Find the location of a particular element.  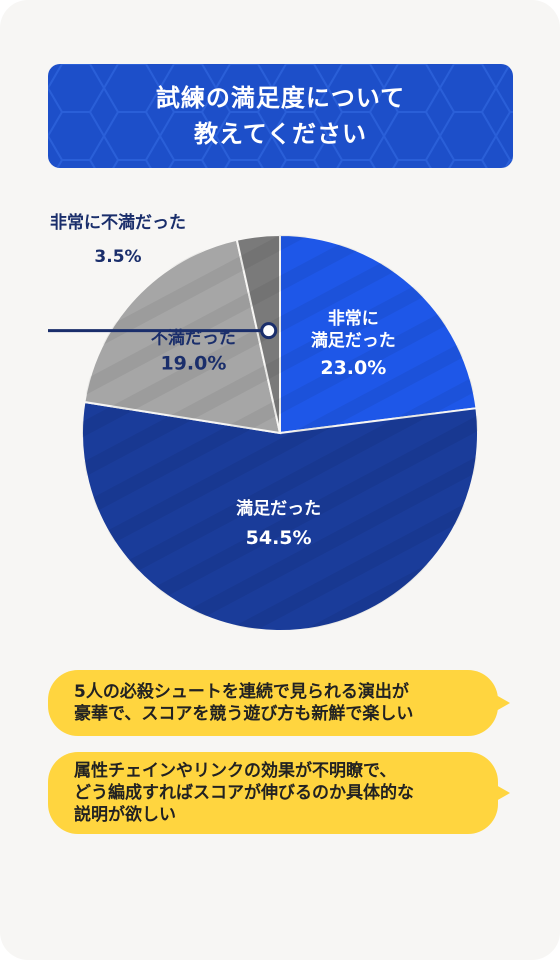

callout-dot is located at coordinates (269, 331).